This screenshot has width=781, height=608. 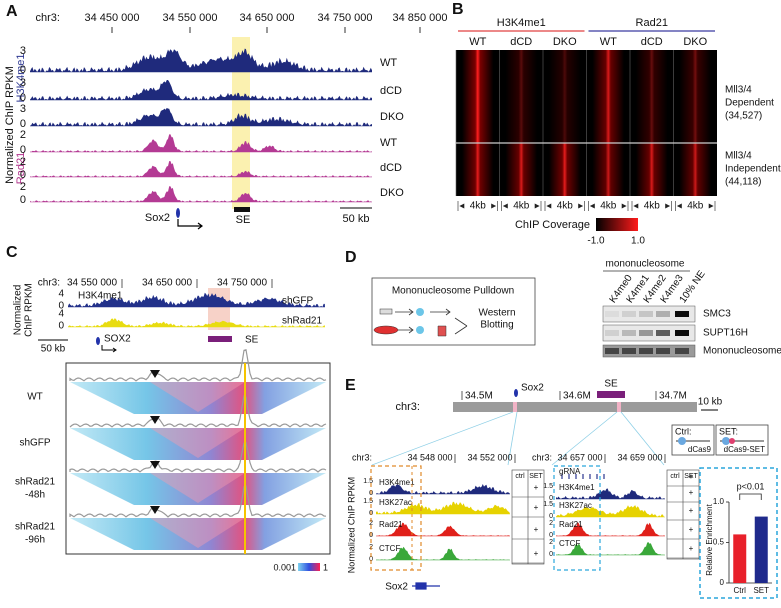 I want to click on colorbar-tick: 1, so click(x=325, y=567).